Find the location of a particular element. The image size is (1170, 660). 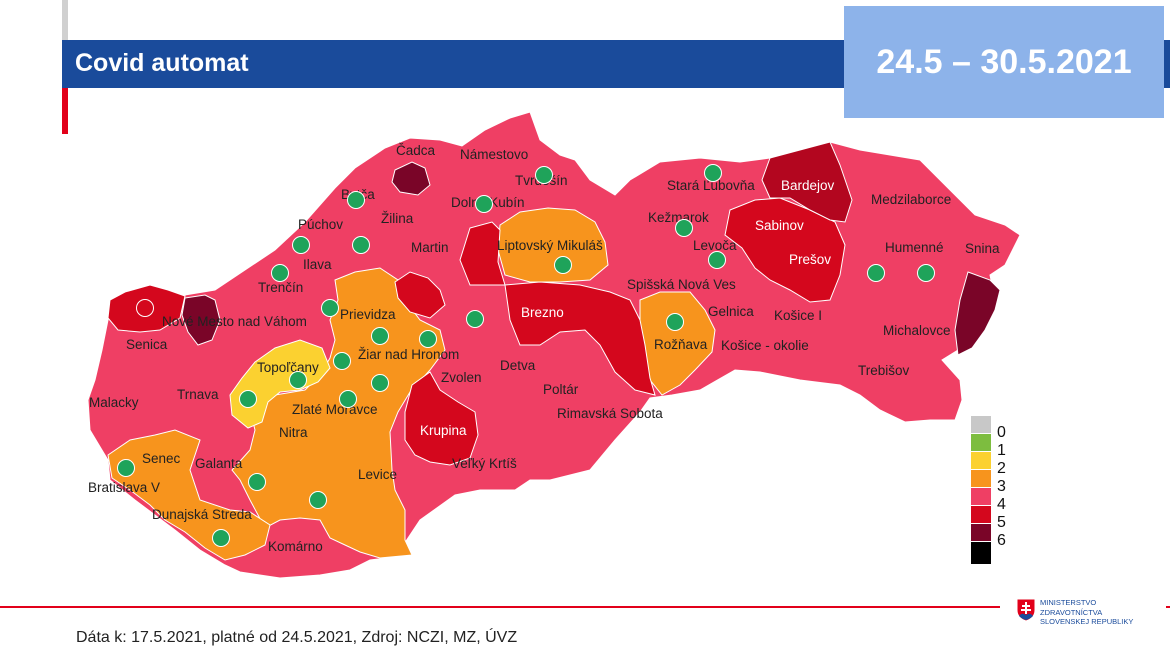

region-level6-cadca-south is located at coordinates (411, 178).